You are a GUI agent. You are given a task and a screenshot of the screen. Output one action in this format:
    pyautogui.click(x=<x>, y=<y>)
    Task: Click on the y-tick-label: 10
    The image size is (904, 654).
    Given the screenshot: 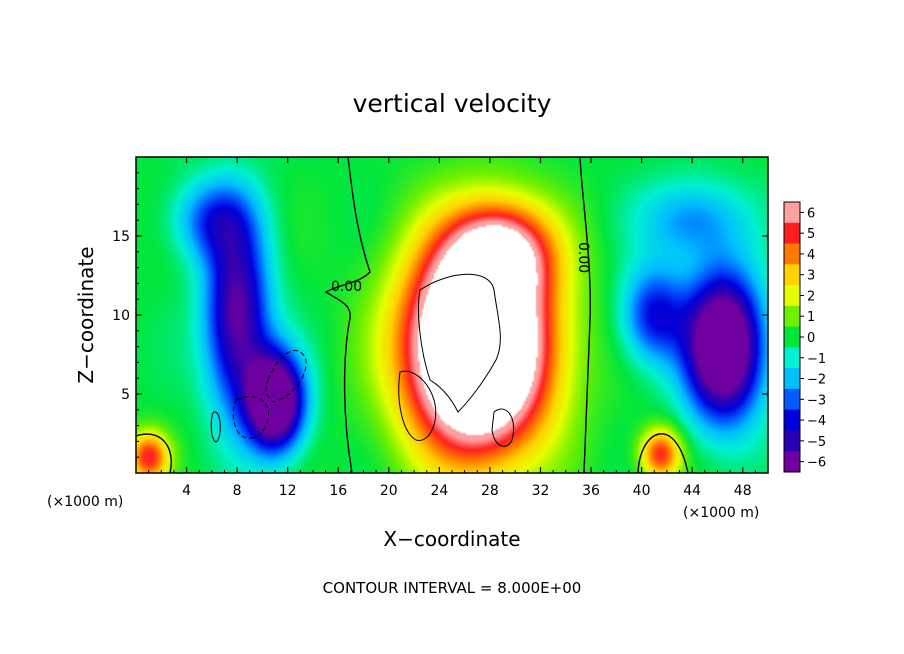 What is the action you would take?
    pyautogui.click(x=121, y=316)
    